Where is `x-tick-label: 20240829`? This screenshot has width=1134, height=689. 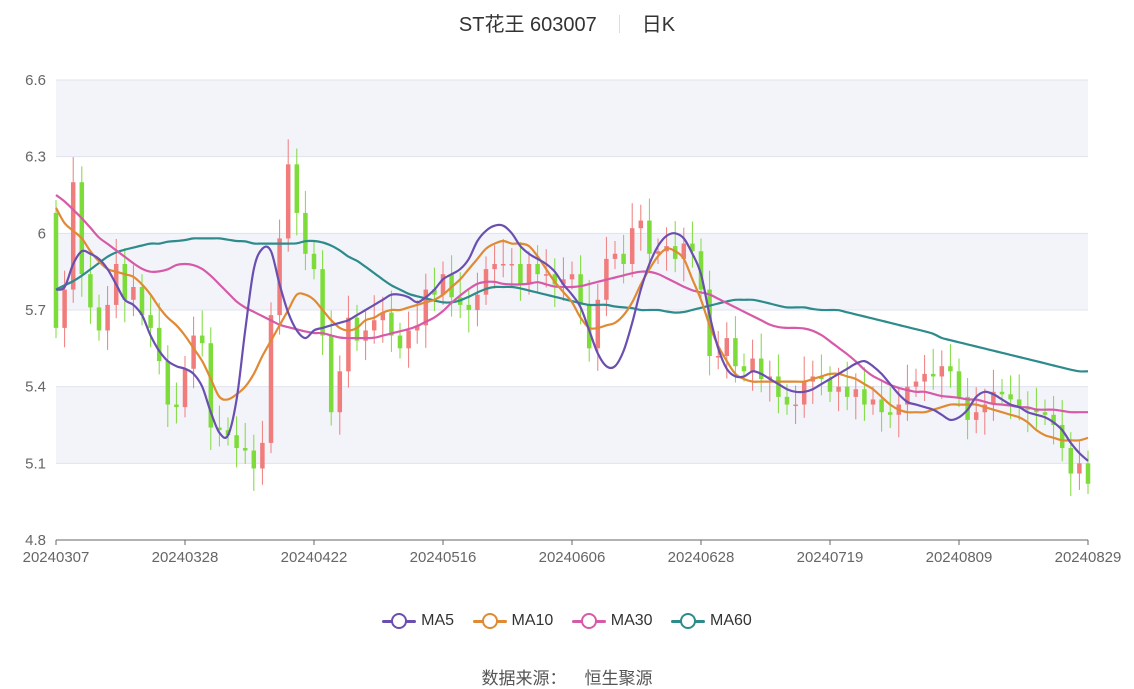
x-tick-label: 20240829 is located at coordinates (1088, 557).